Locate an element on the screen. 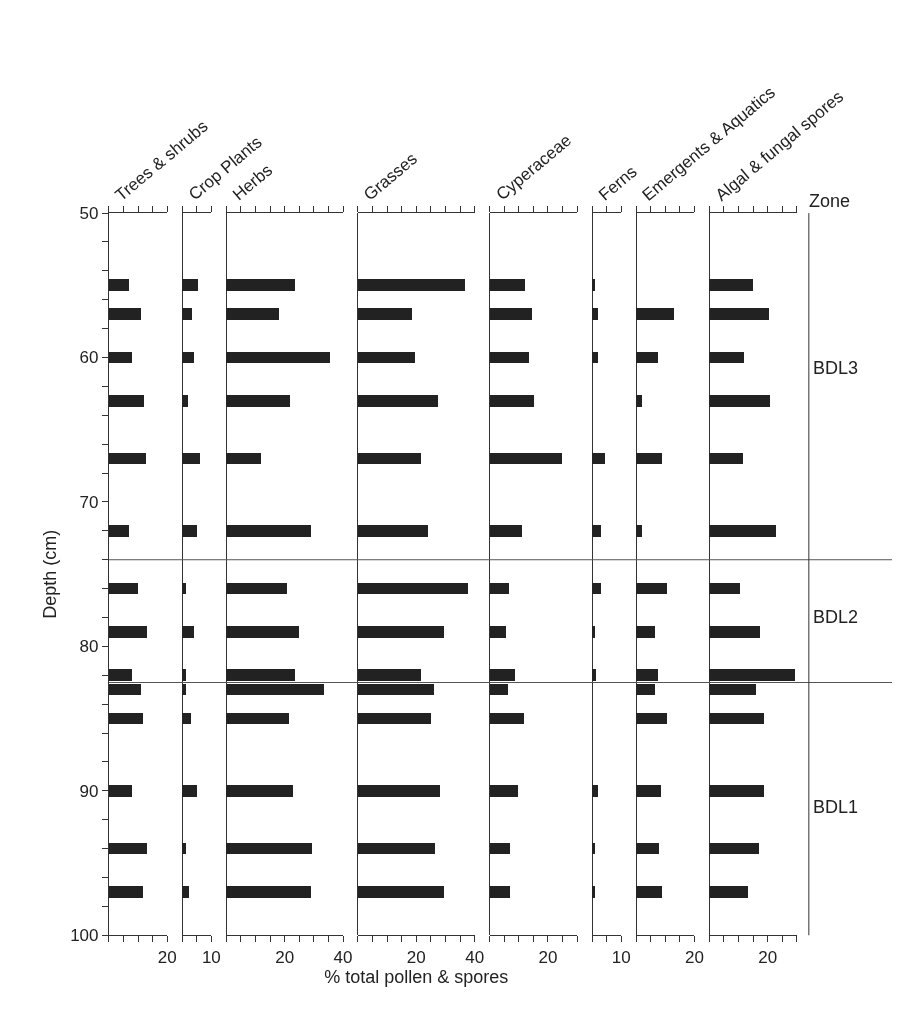 Image resolution: width=901 pixels, height=1012 pixels. text: BDL3 is located at coordinates (836, 368).